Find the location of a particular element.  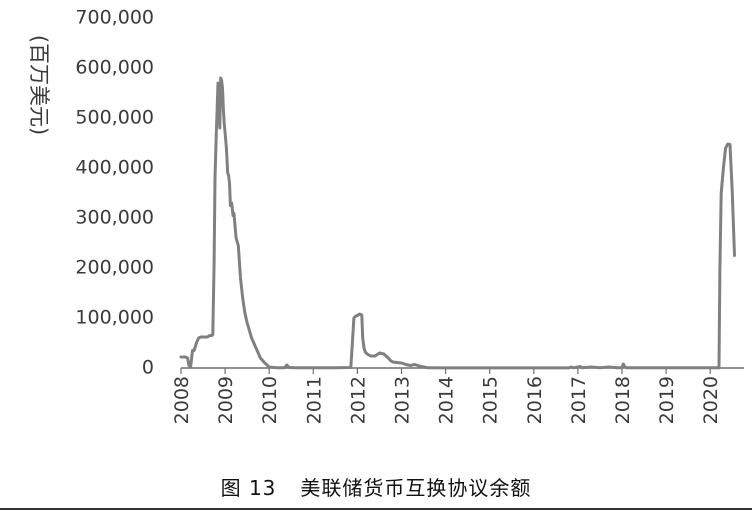

x-tick-label: 2015 is located at coordinates (491, 400).